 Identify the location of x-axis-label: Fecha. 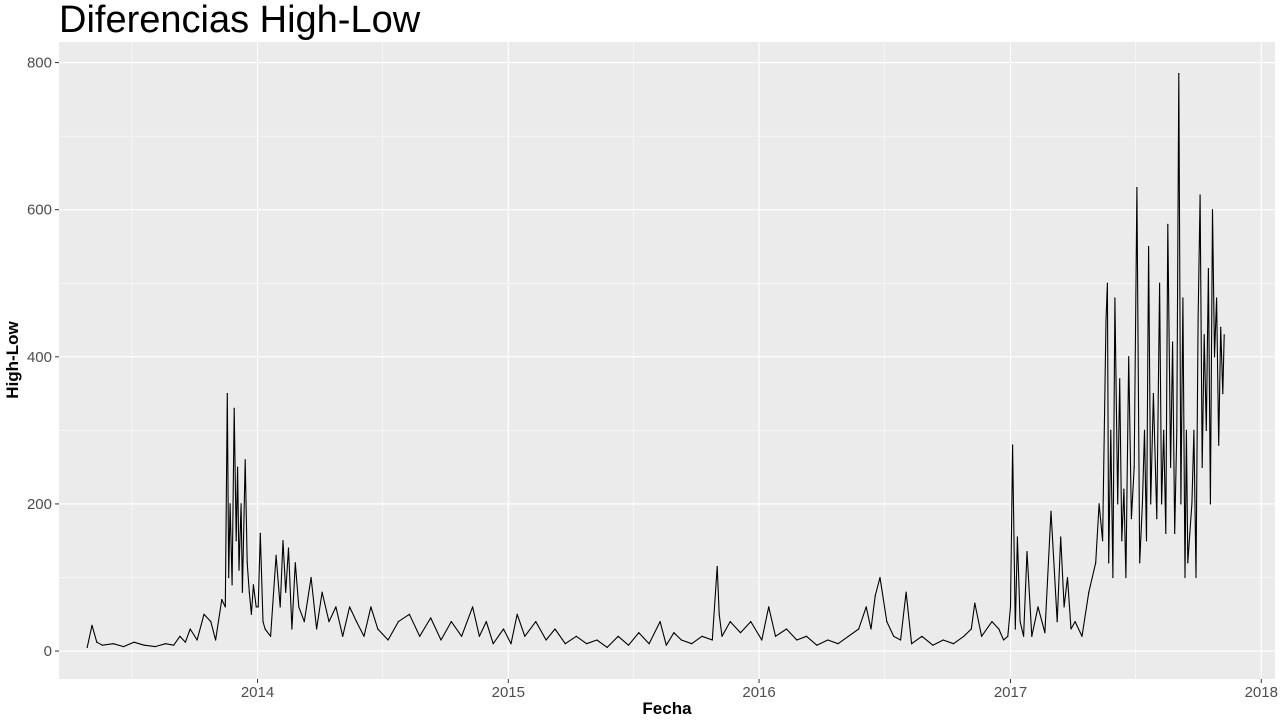
(667, 708).